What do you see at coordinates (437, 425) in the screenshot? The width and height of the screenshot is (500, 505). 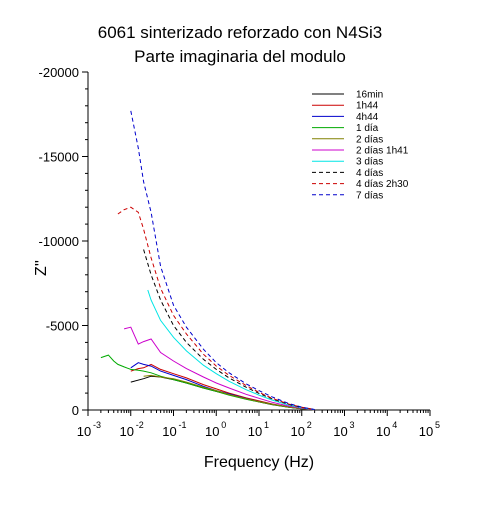 I see `x-tick-exponent: 5` at bounding box center [437, 425].